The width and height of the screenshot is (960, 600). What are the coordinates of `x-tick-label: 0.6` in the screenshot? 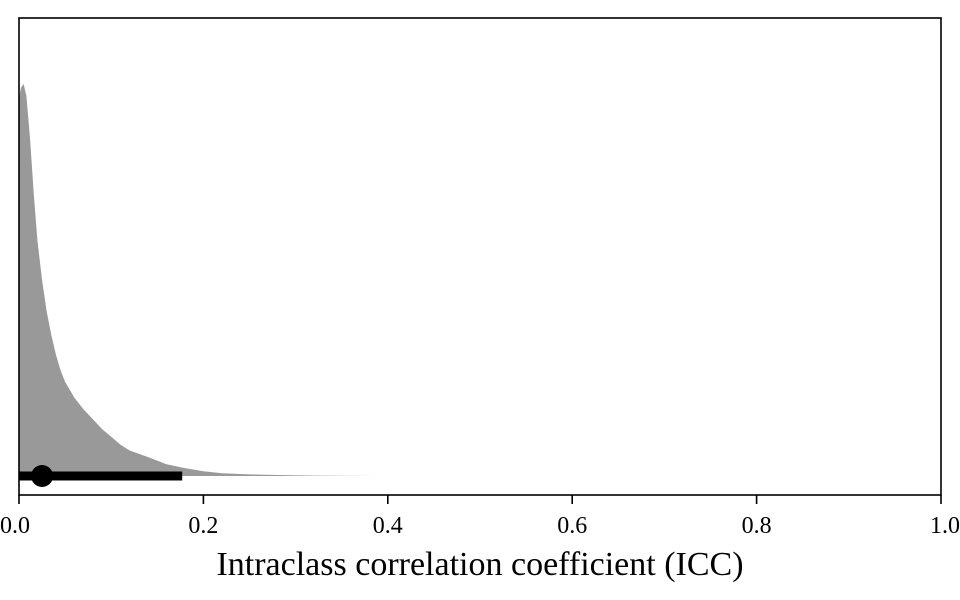 It's located at (572, 526).